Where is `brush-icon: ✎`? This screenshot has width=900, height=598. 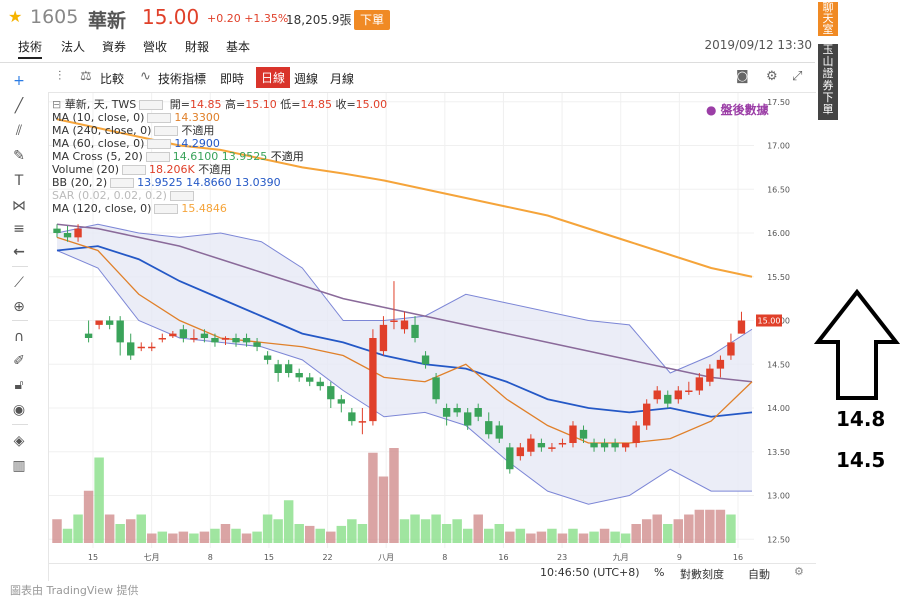
brush-icon: ✎ is located at coordinates (19, 156).